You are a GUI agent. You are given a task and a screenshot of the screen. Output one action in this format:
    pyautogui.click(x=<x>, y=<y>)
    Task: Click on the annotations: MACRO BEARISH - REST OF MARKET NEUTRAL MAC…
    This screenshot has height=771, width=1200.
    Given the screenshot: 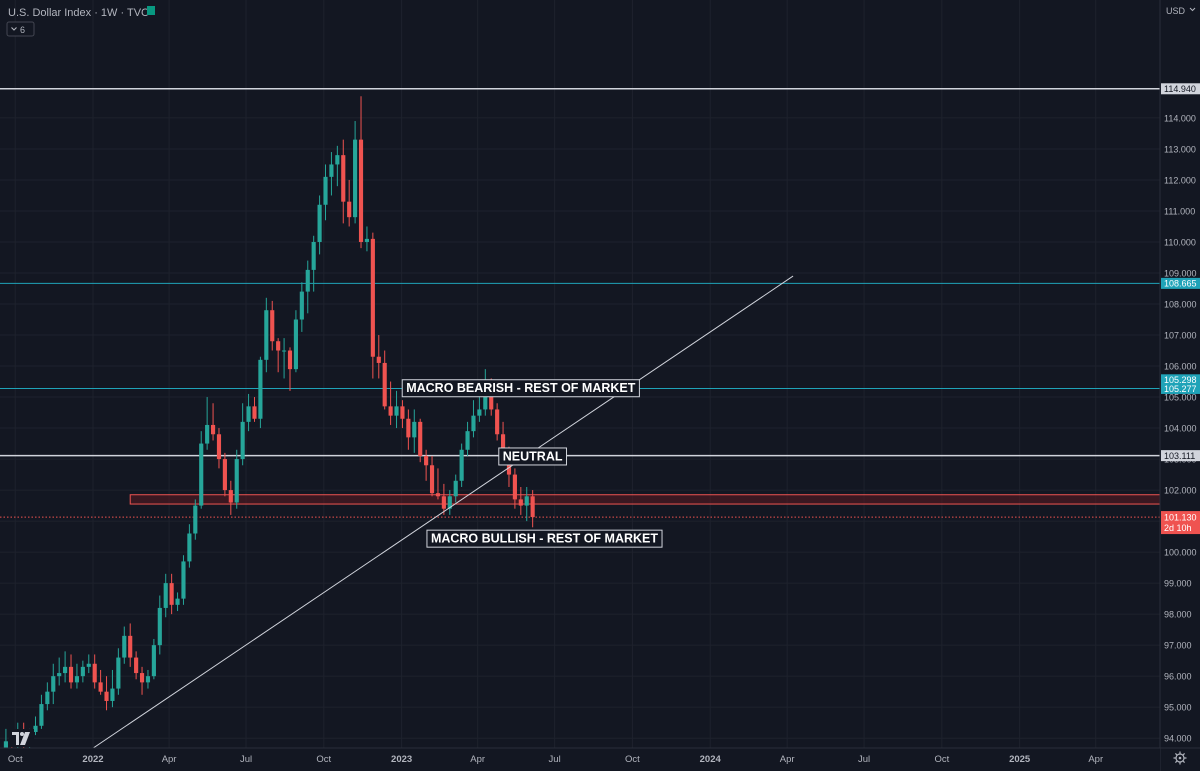 What is the action you would take?
    pyautogui.click(x=532, y=463)
    